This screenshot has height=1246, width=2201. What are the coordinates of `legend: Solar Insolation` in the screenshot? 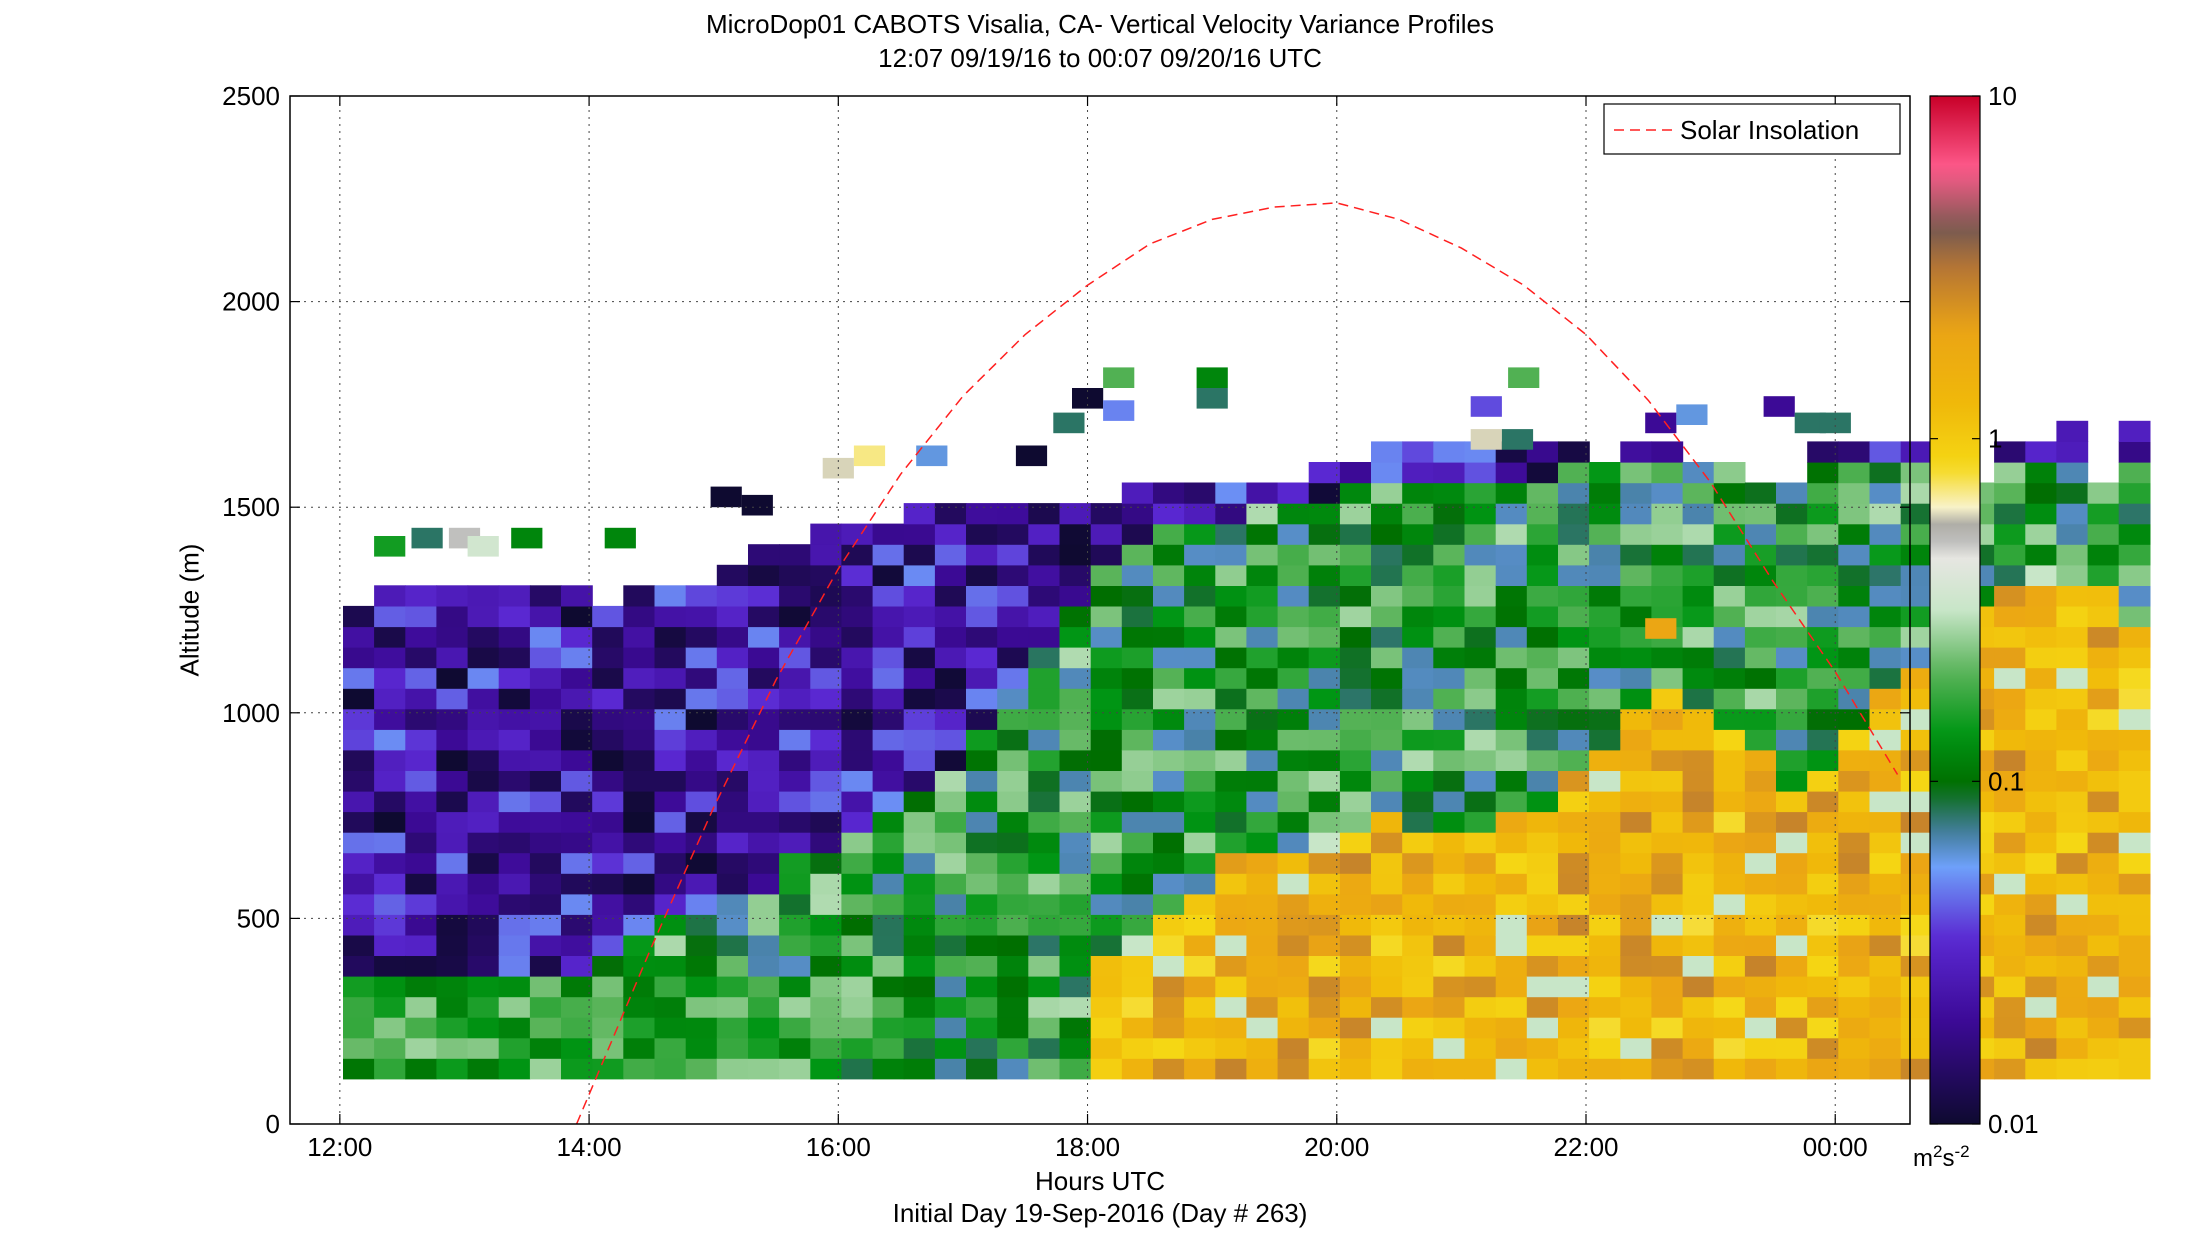 It's located at (1752, 129).